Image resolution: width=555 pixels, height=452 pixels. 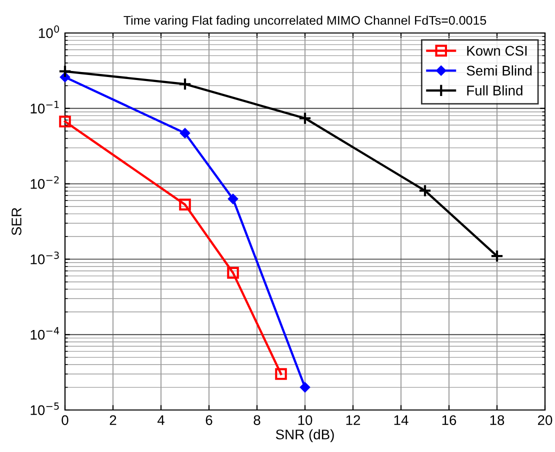 What do you see at coordinates (160, 420) in the screenshot?
I see `x-tick-label: 4` at bounding box center [160, 420].